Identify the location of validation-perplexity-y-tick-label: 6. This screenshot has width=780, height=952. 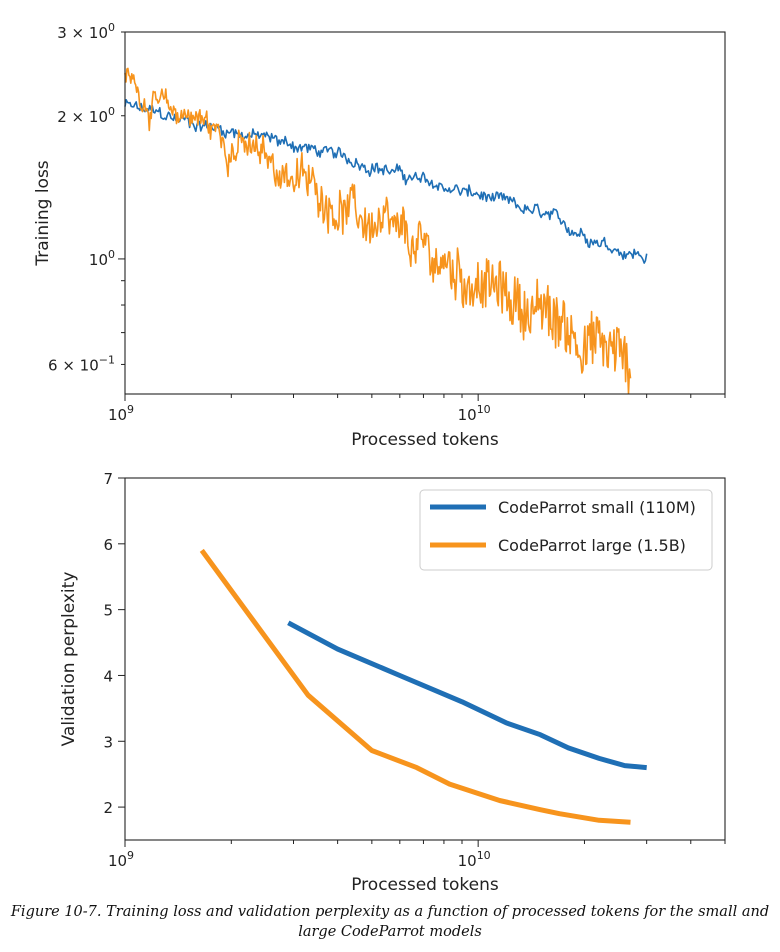
(108, 545).